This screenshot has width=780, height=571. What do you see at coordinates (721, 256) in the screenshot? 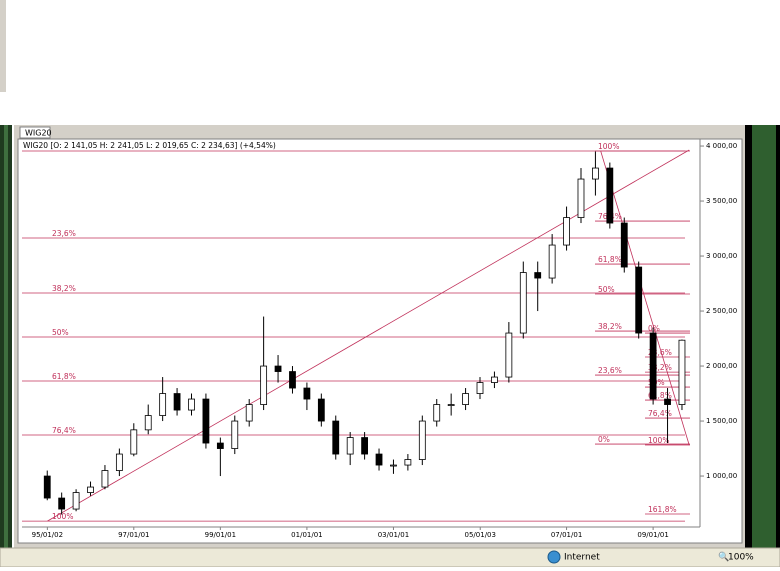
I see `y-tick-label: 3 000,00` at bounding box center [721, 256].